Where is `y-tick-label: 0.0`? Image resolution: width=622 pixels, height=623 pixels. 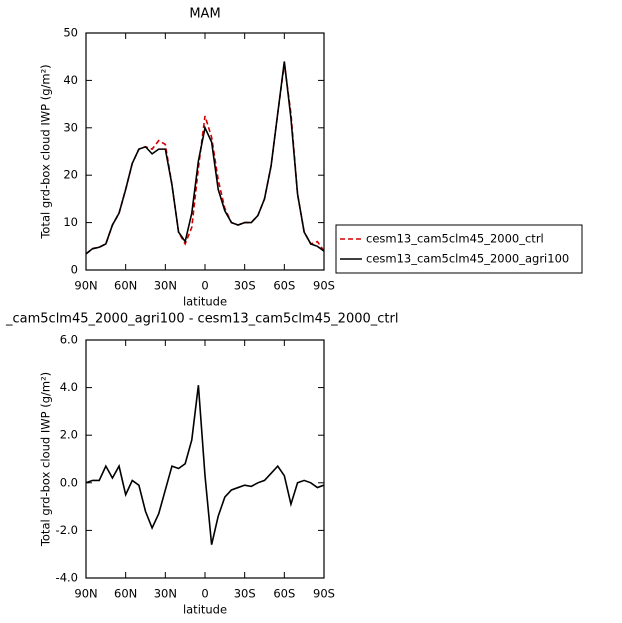 y-tick-label: 0.0 is located at coordinates (69, 482).